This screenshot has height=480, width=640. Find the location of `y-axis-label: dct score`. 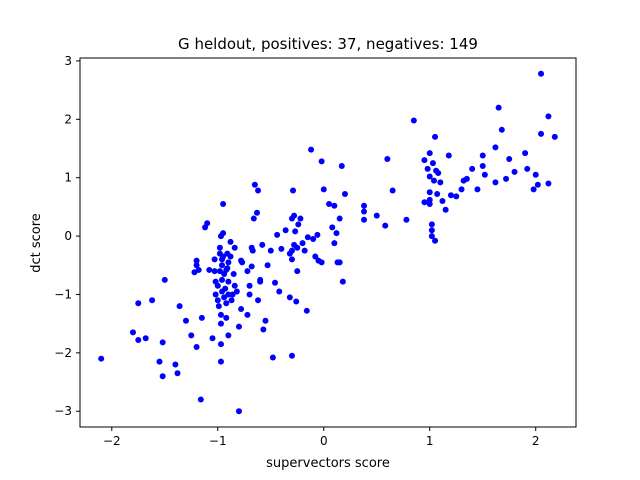

y-axis-label: dct score is located at coordinates (36, 243).